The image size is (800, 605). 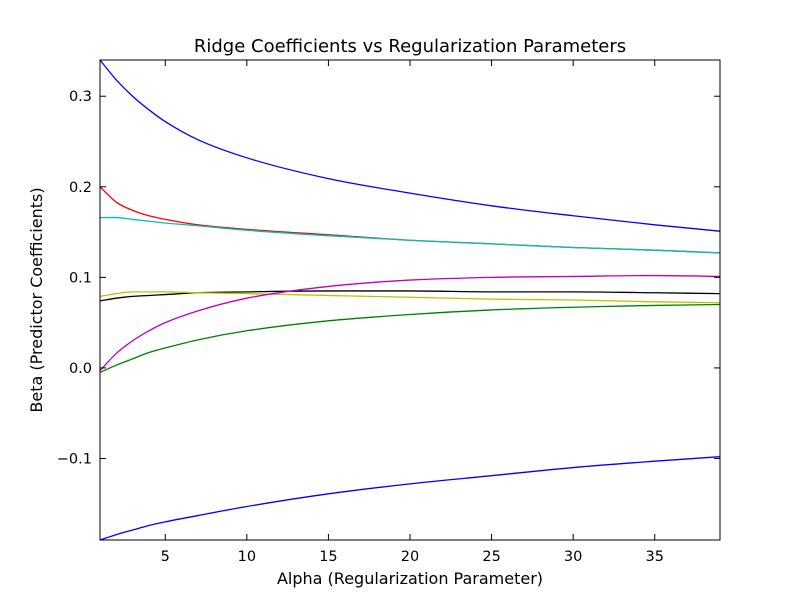 I want to click on x-tick-label: 10, so click(x=247, y=557).